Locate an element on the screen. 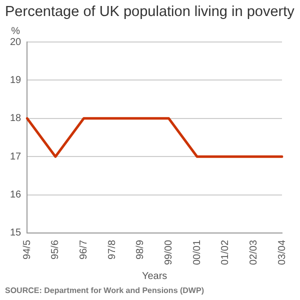 This screenshot has width=300, height=300. y-tick-label: 16 is located at coordinates (16, 195).